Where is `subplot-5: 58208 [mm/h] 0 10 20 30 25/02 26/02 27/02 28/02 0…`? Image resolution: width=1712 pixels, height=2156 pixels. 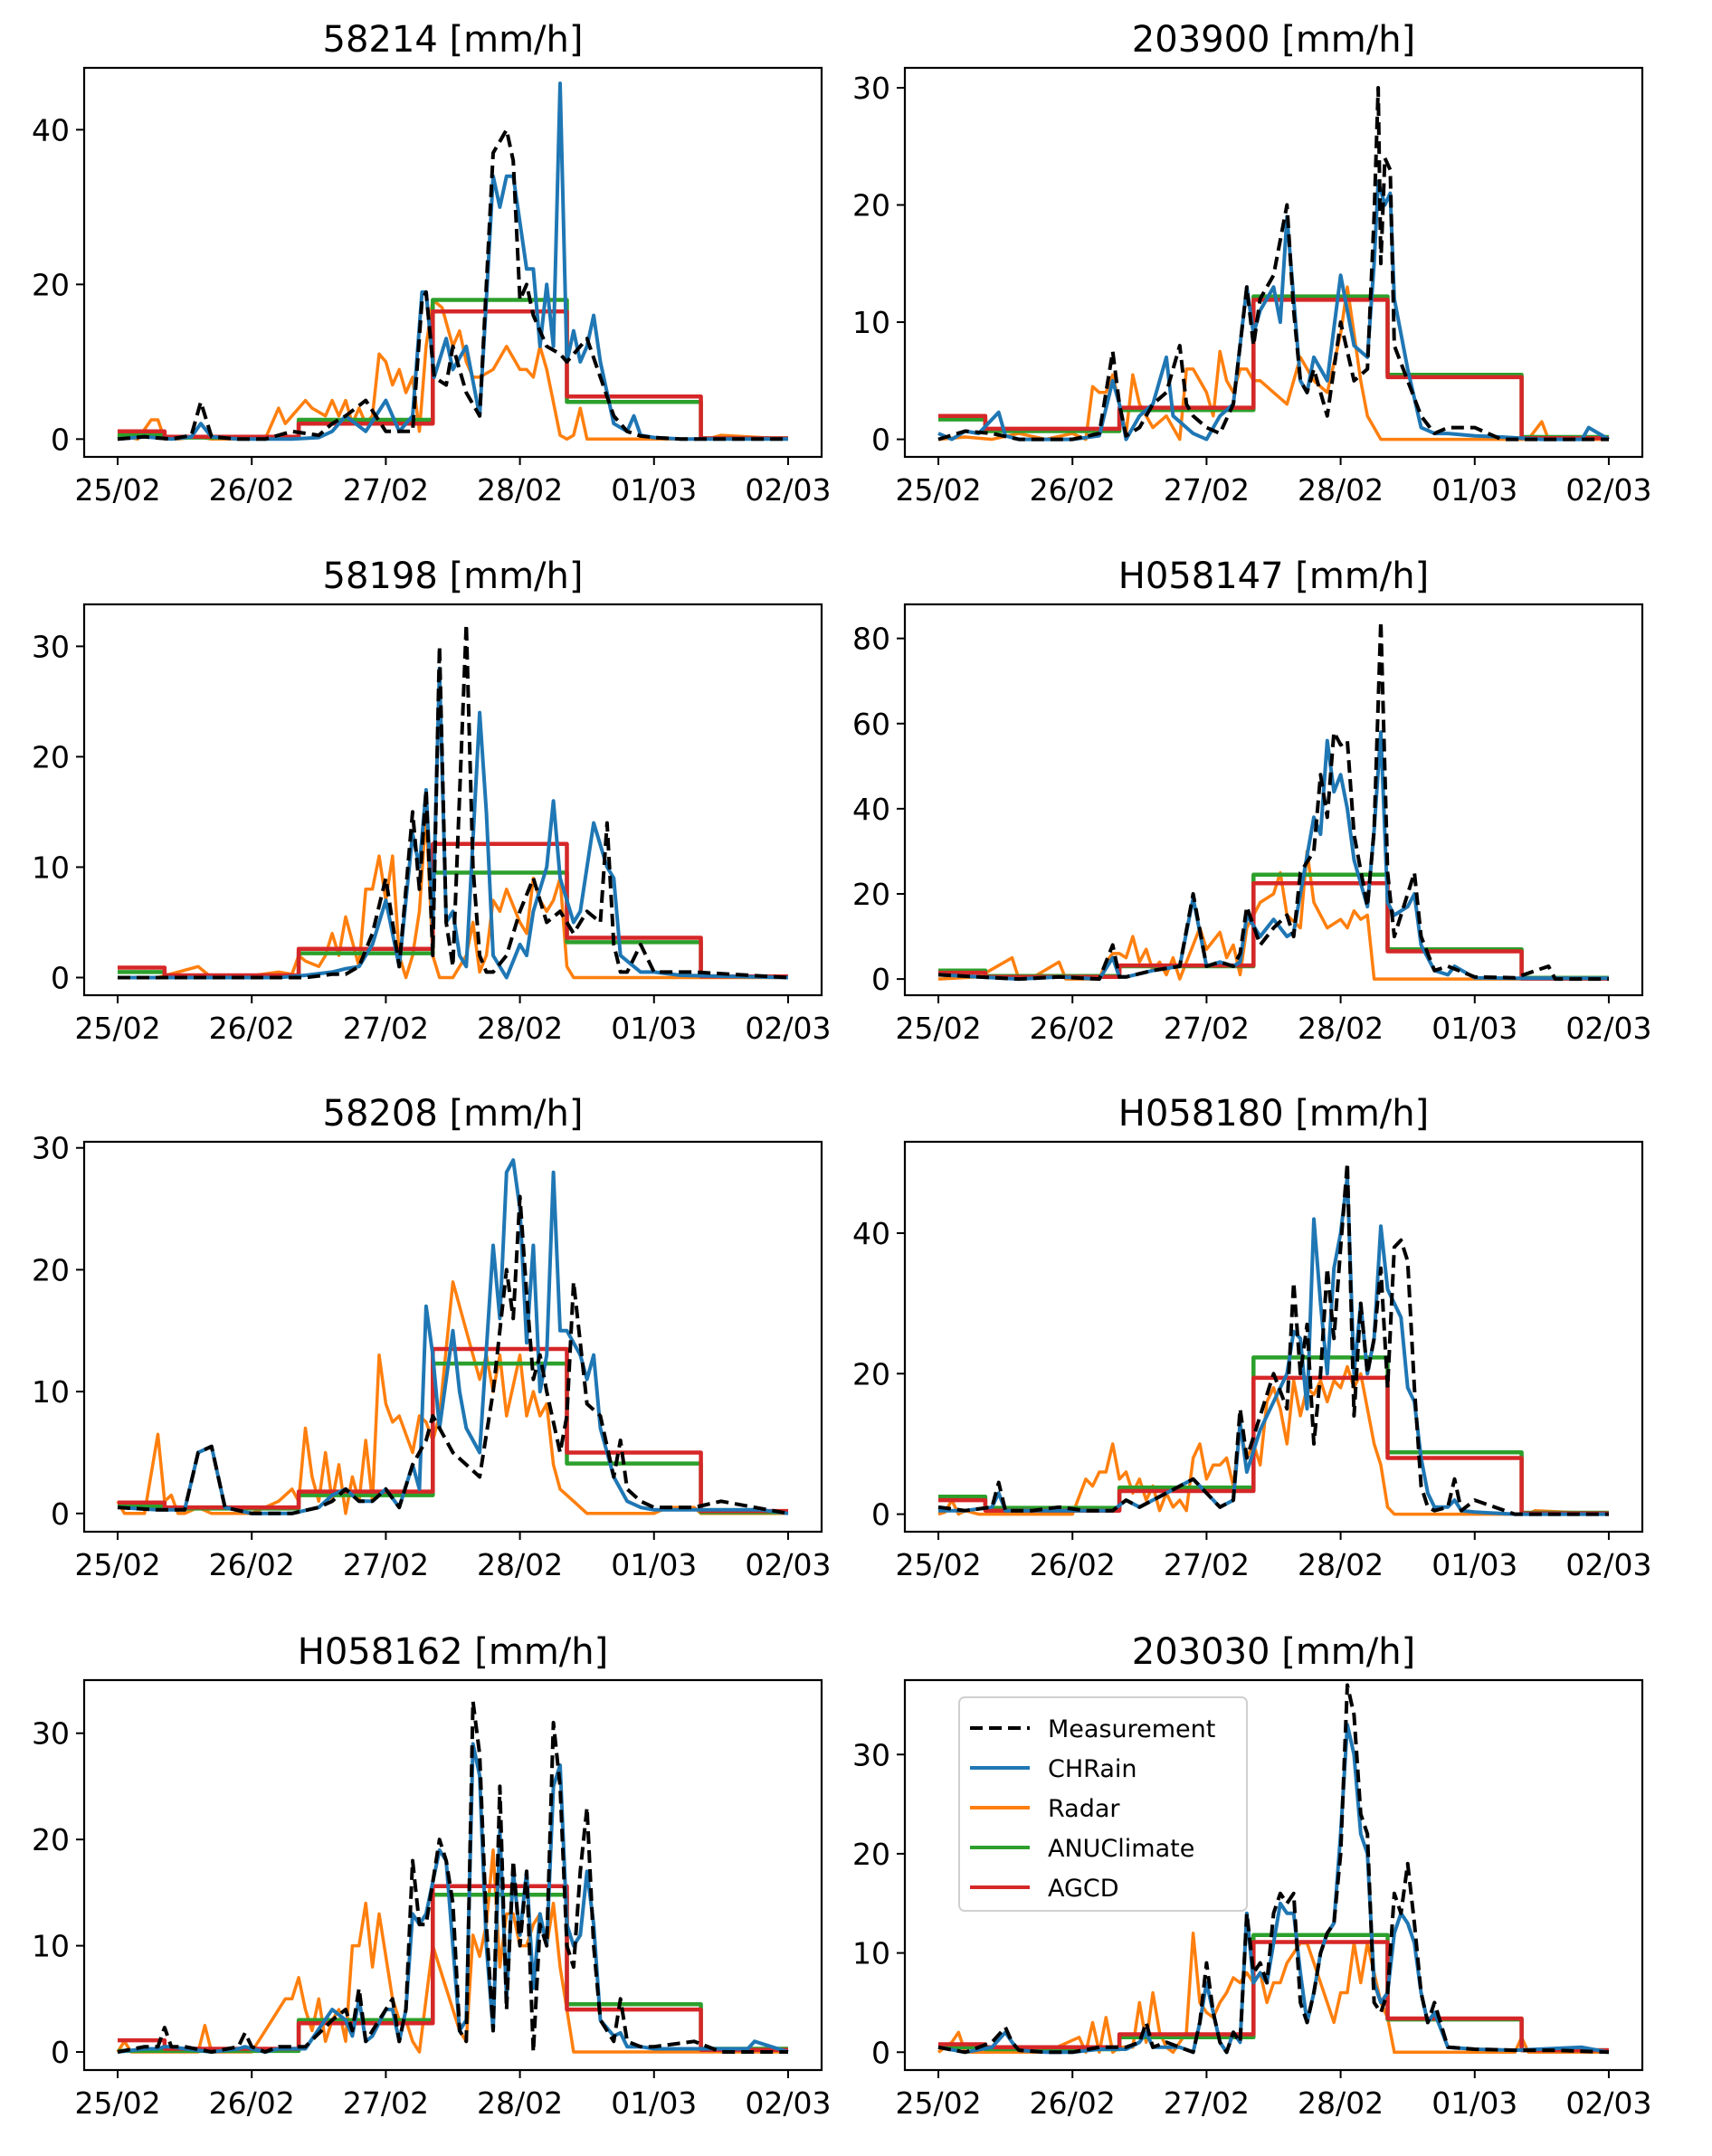
subplot-5: 58208 [mm/h] 0 10 20 30 25/02 26/02 27/02 28/02 0… is located at coordinates (432, 1337).